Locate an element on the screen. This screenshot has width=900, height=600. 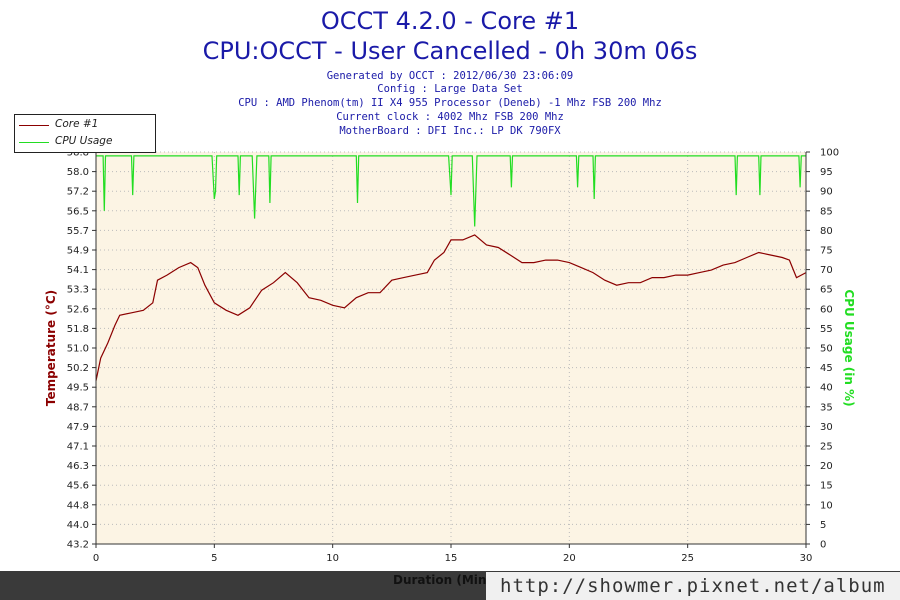
y2-tick-label: 5 is located at coordinates (823, 525).